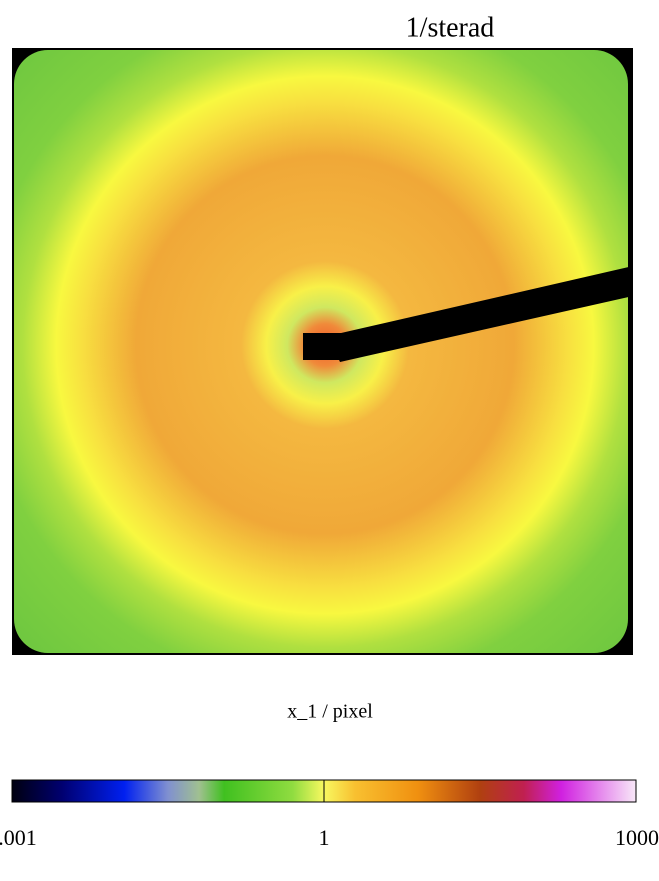 Image resolution: width=659 pixels, height=881 pixels. I want to click on beamstop, so click(325, 346).